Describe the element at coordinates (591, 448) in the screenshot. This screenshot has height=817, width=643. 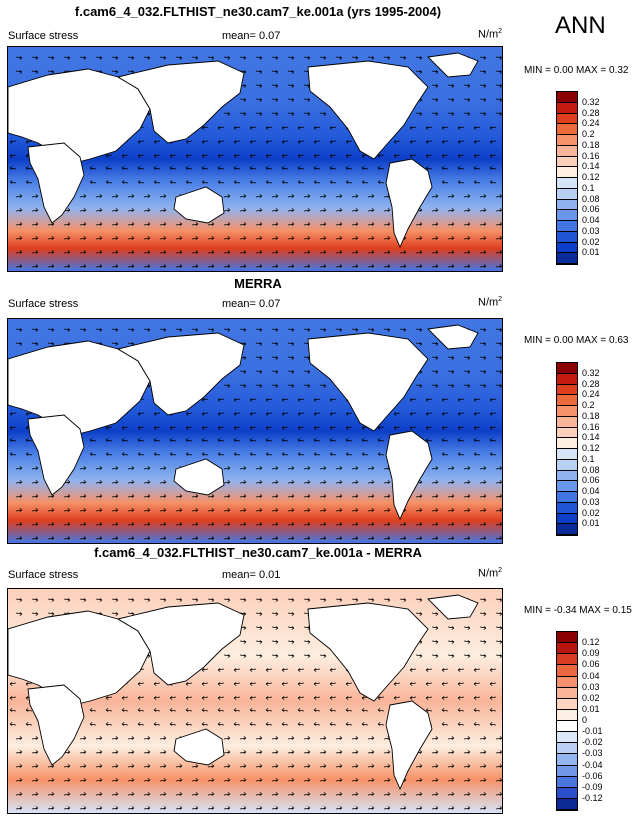
I see `colorbar-tick-label: 0.12` at that location.